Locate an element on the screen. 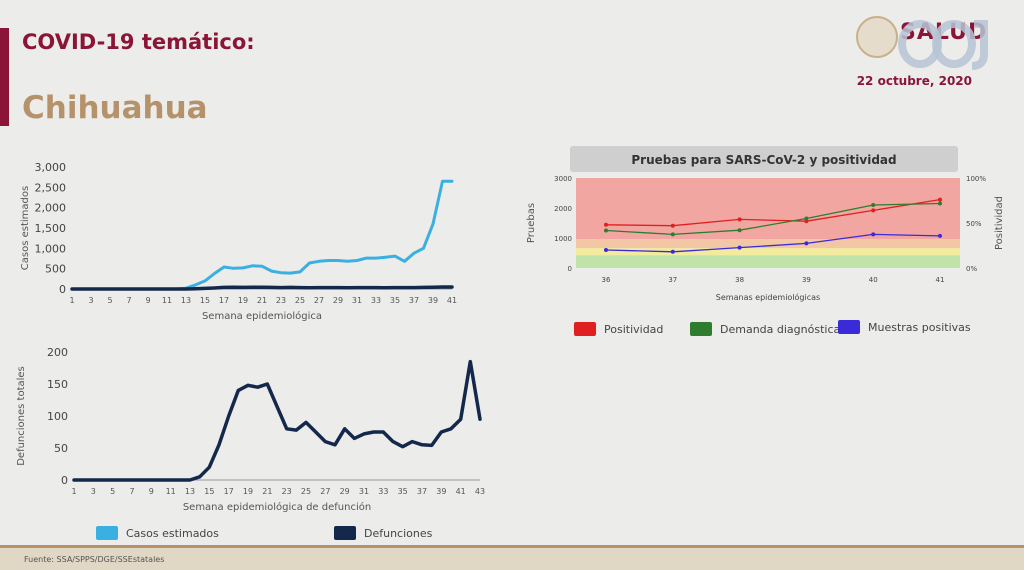 Image resolution: width=1024 pixels, height=570 pixels. y2-axis-label: Positividad is located at coordinates (999, 223).